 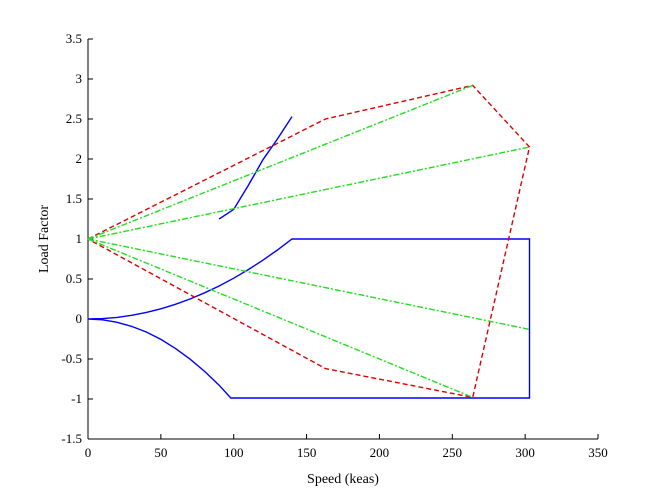 I want to click on y-tick-label: 1.5, so click(x=74, y=198).